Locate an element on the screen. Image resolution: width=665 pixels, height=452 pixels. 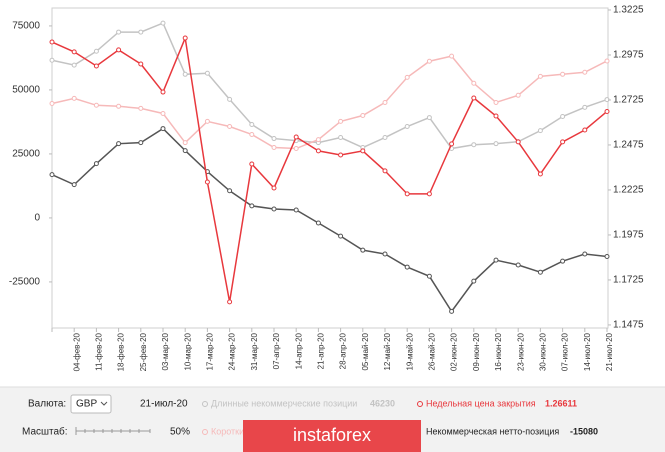
x-tick-label: 30-июн-20 is located at coordinates (543, 351).